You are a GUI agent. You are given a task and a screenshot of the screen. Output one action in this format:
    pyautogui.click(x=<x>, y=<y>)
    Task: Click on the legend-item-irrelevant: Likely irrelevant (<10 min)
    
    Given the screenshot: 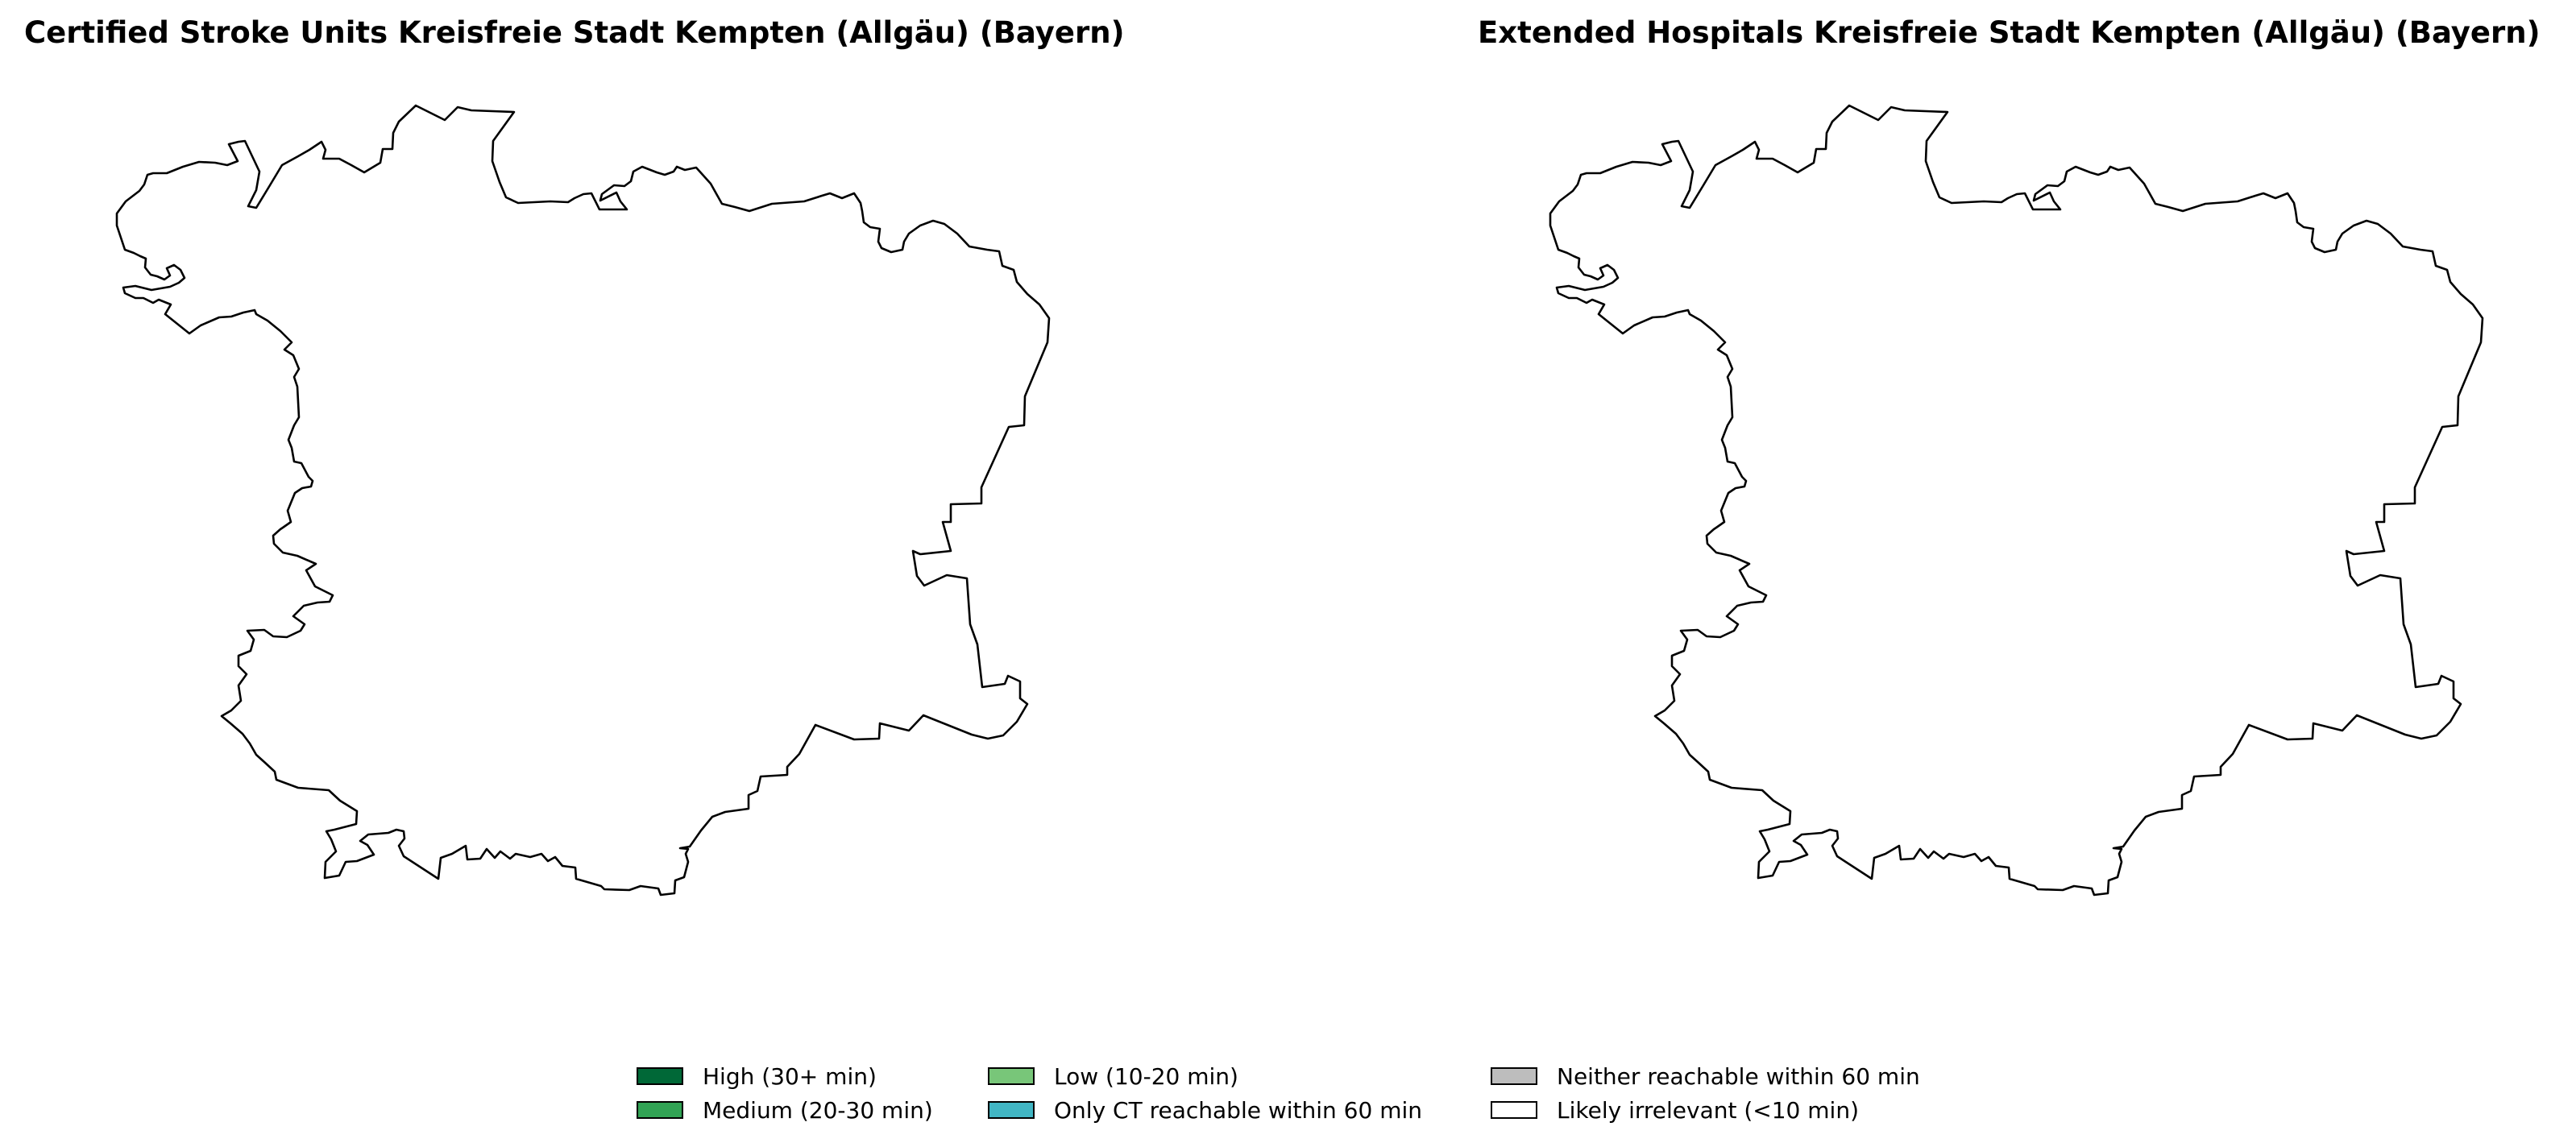 What is the action you would take?
    pyautogui.click(x=1675, y=1110)
    